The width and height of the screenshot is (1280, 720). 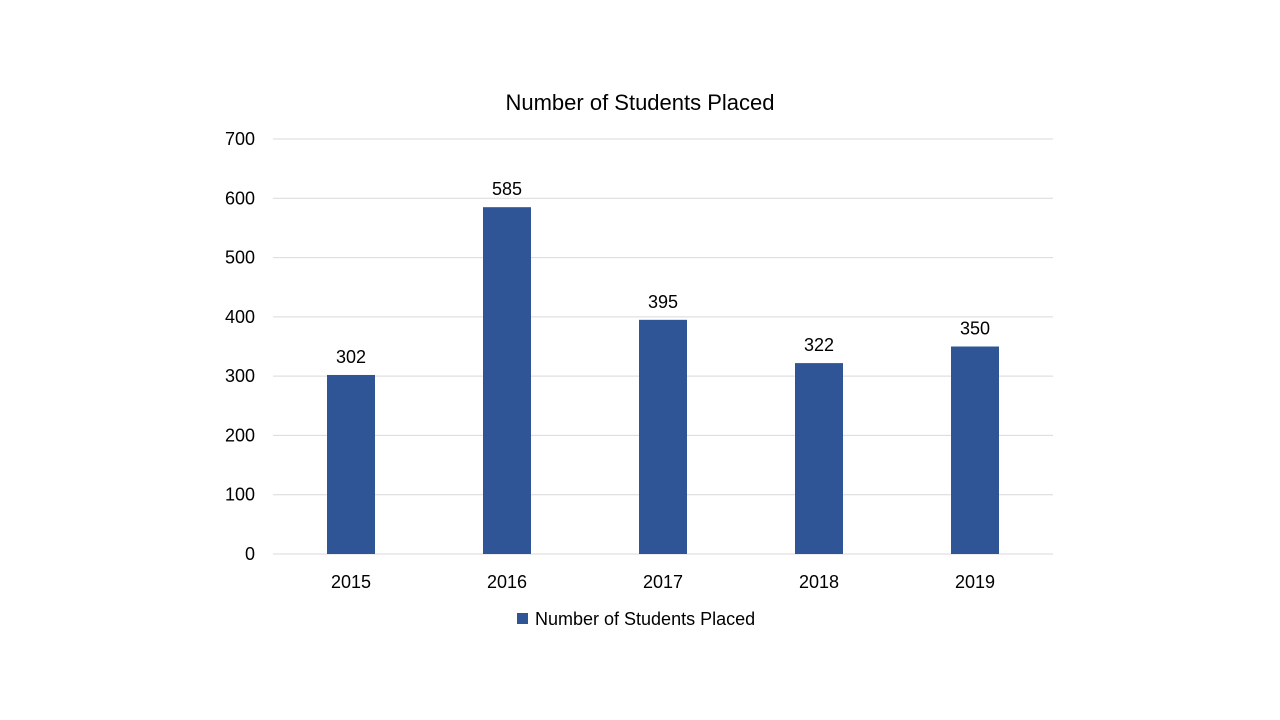 What do you see at coordinates (240, 346) in the screenshot?
I see `y-axis-ticks: 0 100 200 300 400 500 600 700` at bounding box center [240, 346].